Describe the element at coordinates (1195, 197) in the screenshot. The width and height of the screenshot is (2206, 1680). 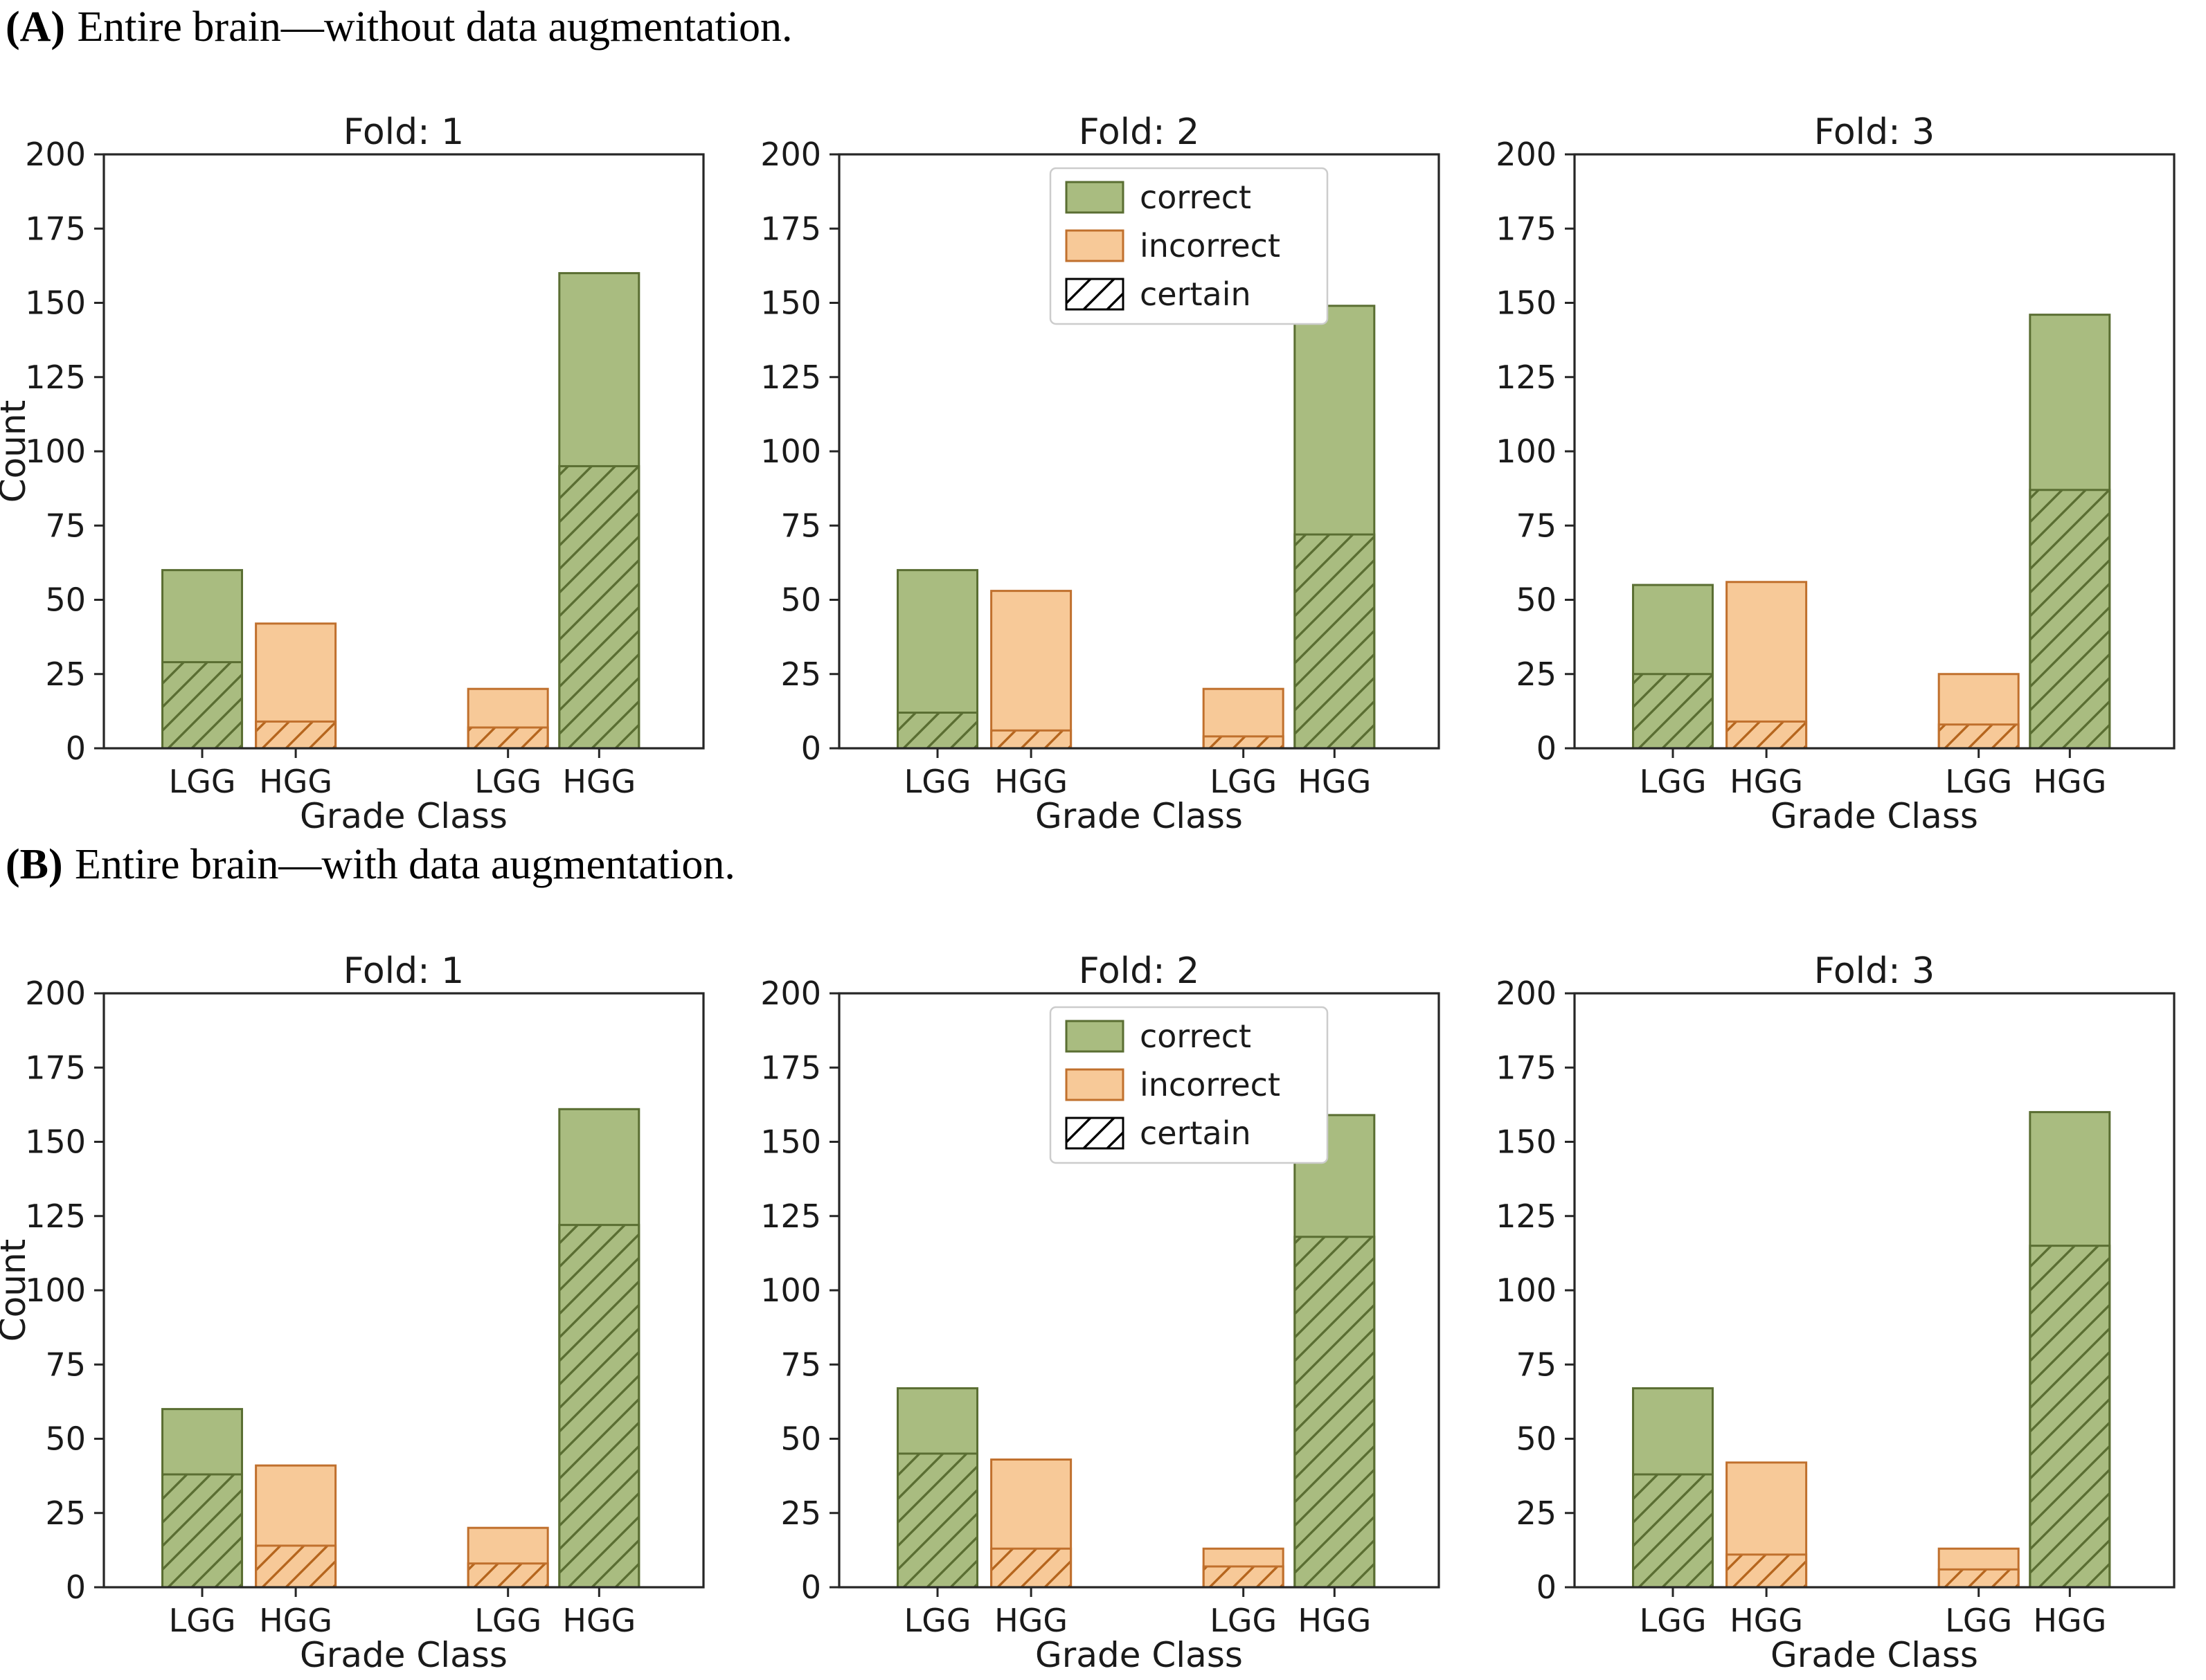
I see `legend-item-label: correct` at that location.